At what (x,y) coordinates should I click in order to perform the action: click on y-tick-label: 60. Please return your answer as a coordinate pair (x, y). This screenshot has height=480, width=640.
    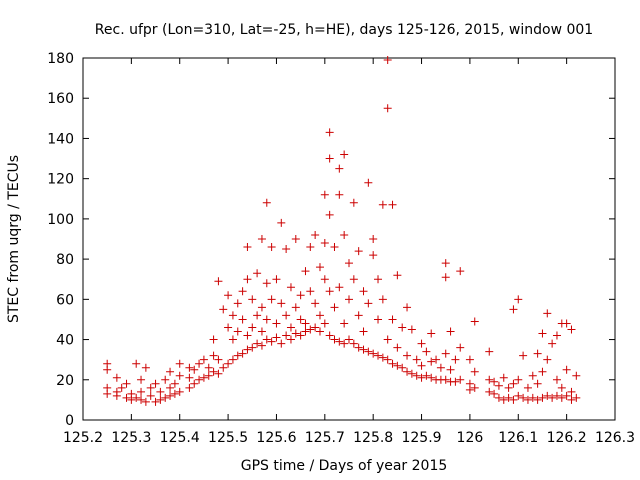
    Looking at the image, I should click on (65, 300).